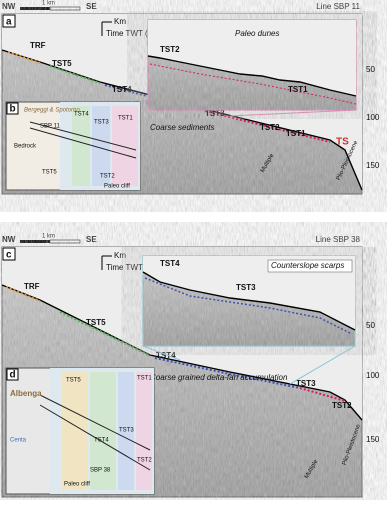 The width and height of the screenshot is (387, 505). Describe the element at coordinates (24, 57) in the screenshot. I see `unit-trf` at that location.